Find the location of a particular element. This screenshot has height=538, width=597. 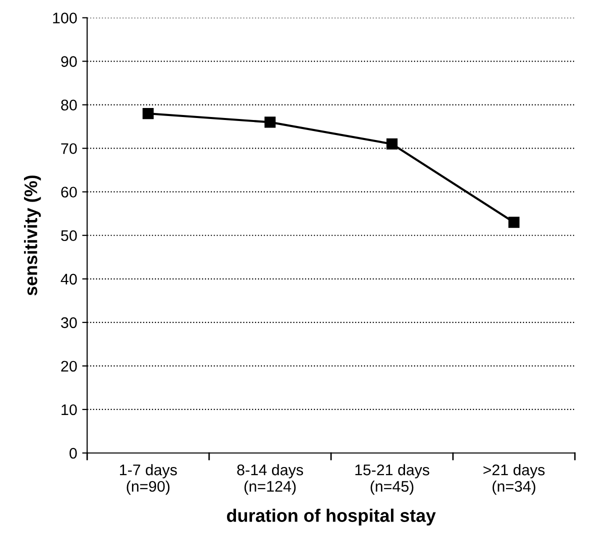

y-tick-label: 60 is located at coordinates (69, 192).